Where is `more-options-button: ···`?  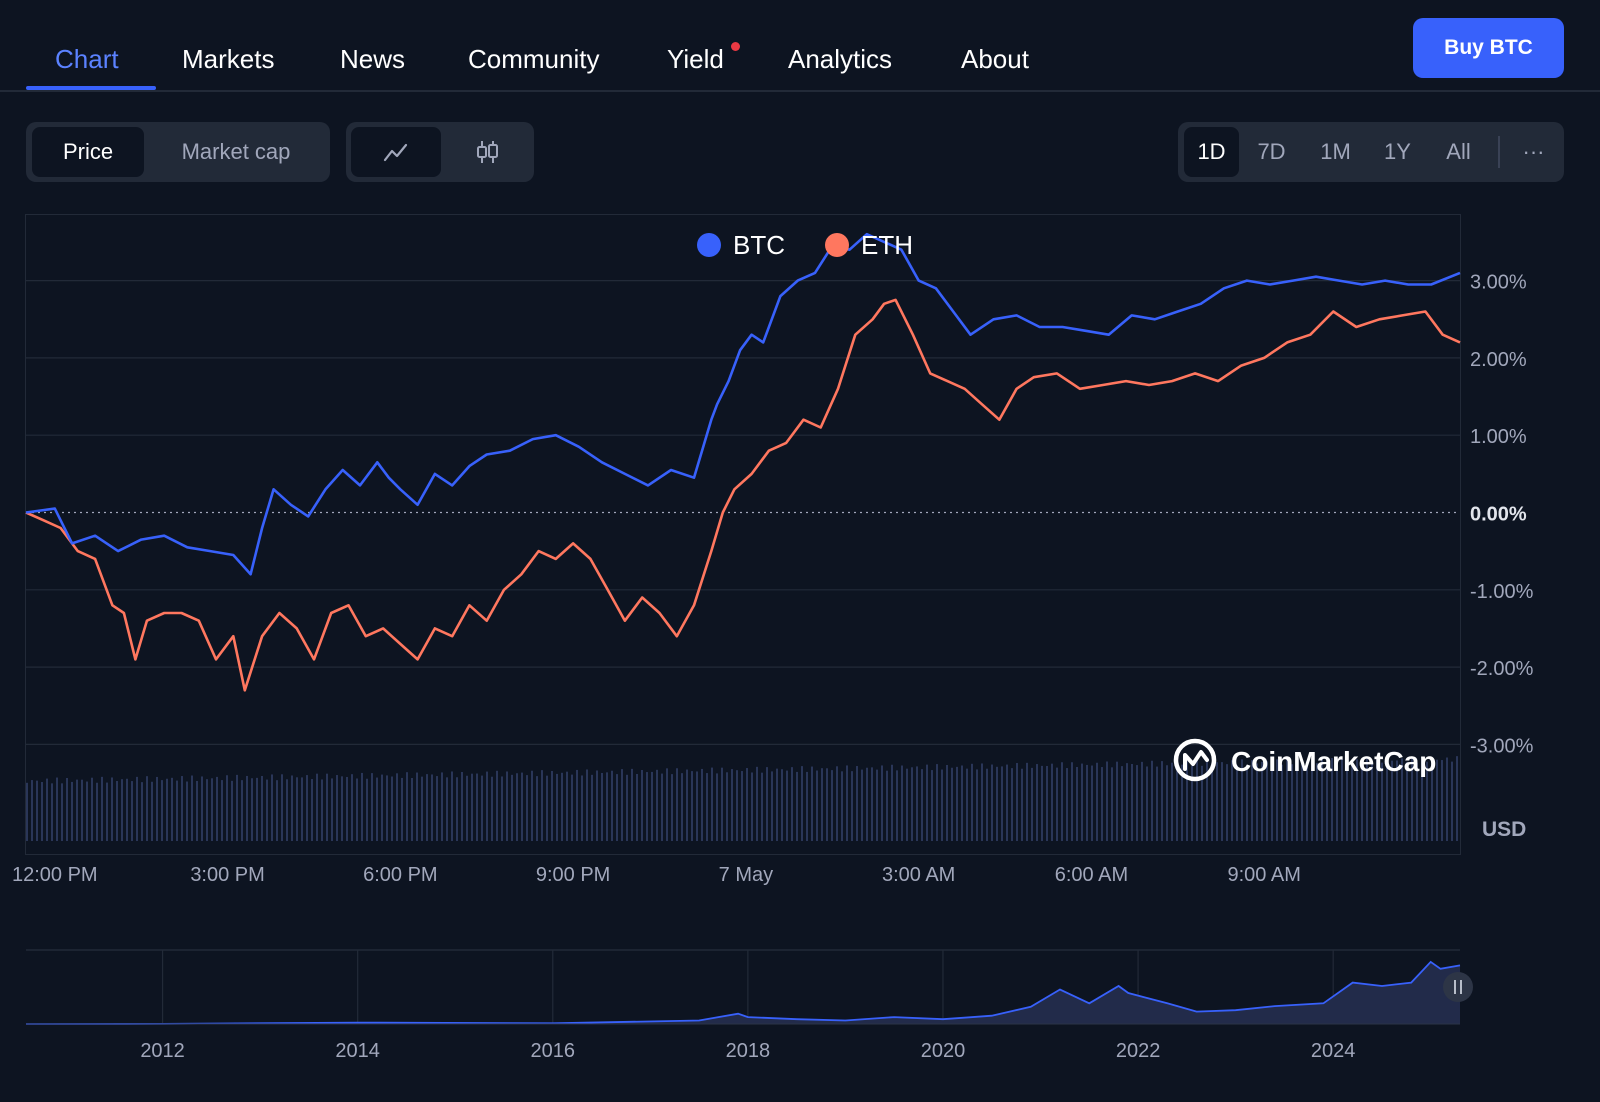 more-options-button: ··· is located at coordinates (1533, 151).